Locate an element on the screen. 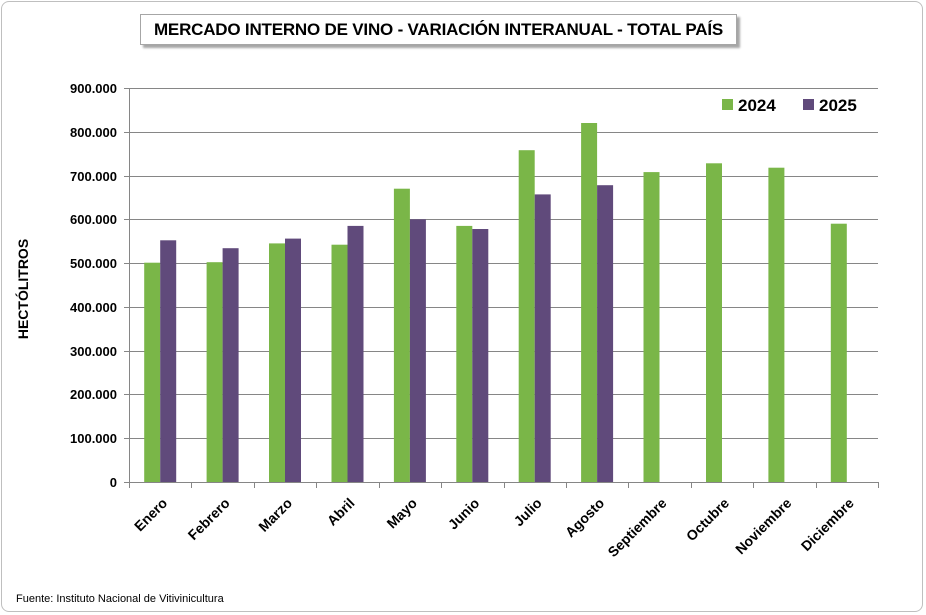 The width and height of the screenshot is (926, 615). bar-2024-julio is located at coordinates (526, 316).